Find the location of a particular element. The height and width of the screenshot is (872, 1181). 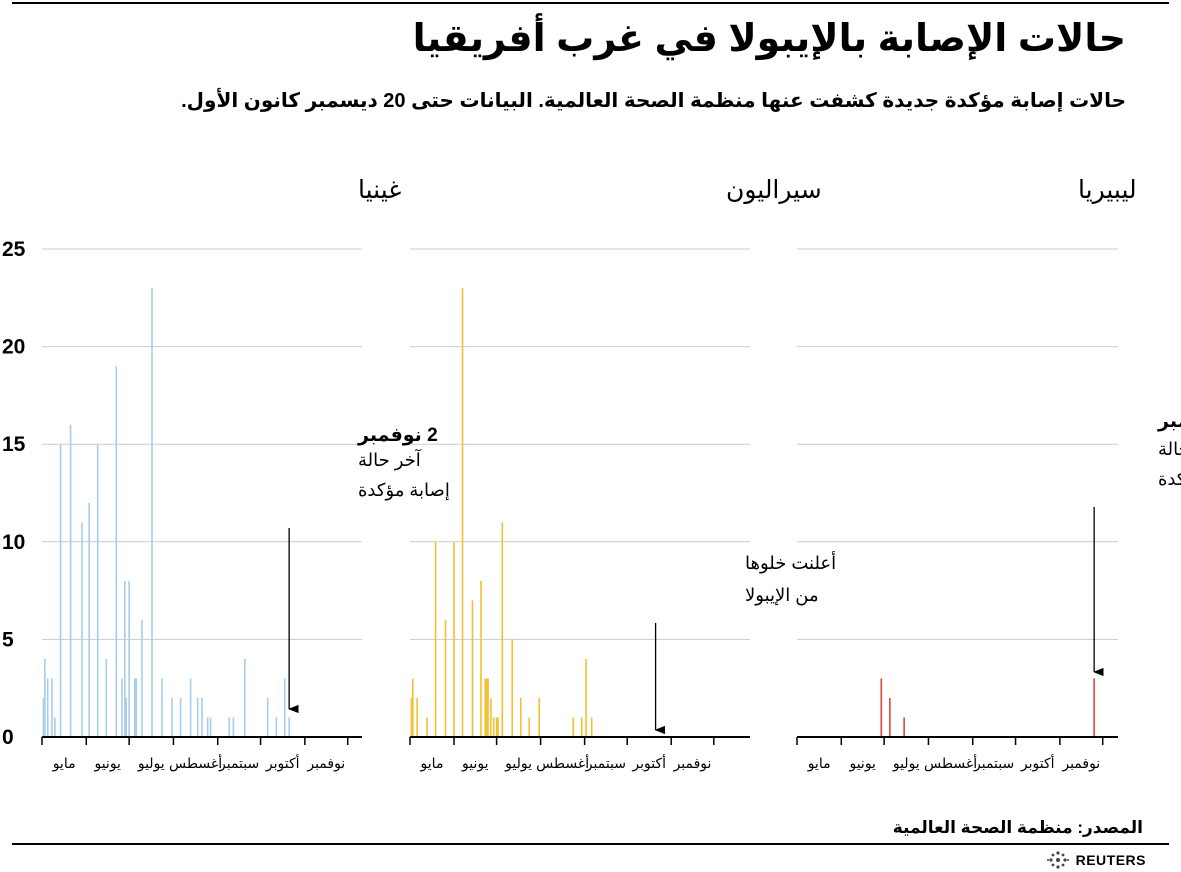

chart-title: حالات الإصابة بالإيبولا في غرب أفريقيا is located at coordinates (769, 39).